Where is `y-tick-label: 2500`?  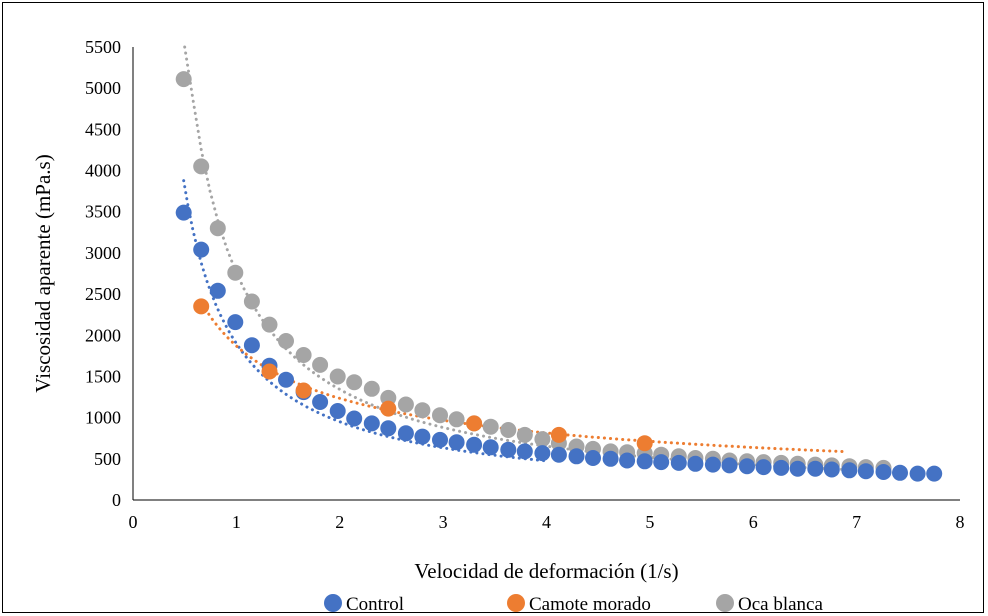 y-tick-label: 2500 is located at coordinates (103, 294).